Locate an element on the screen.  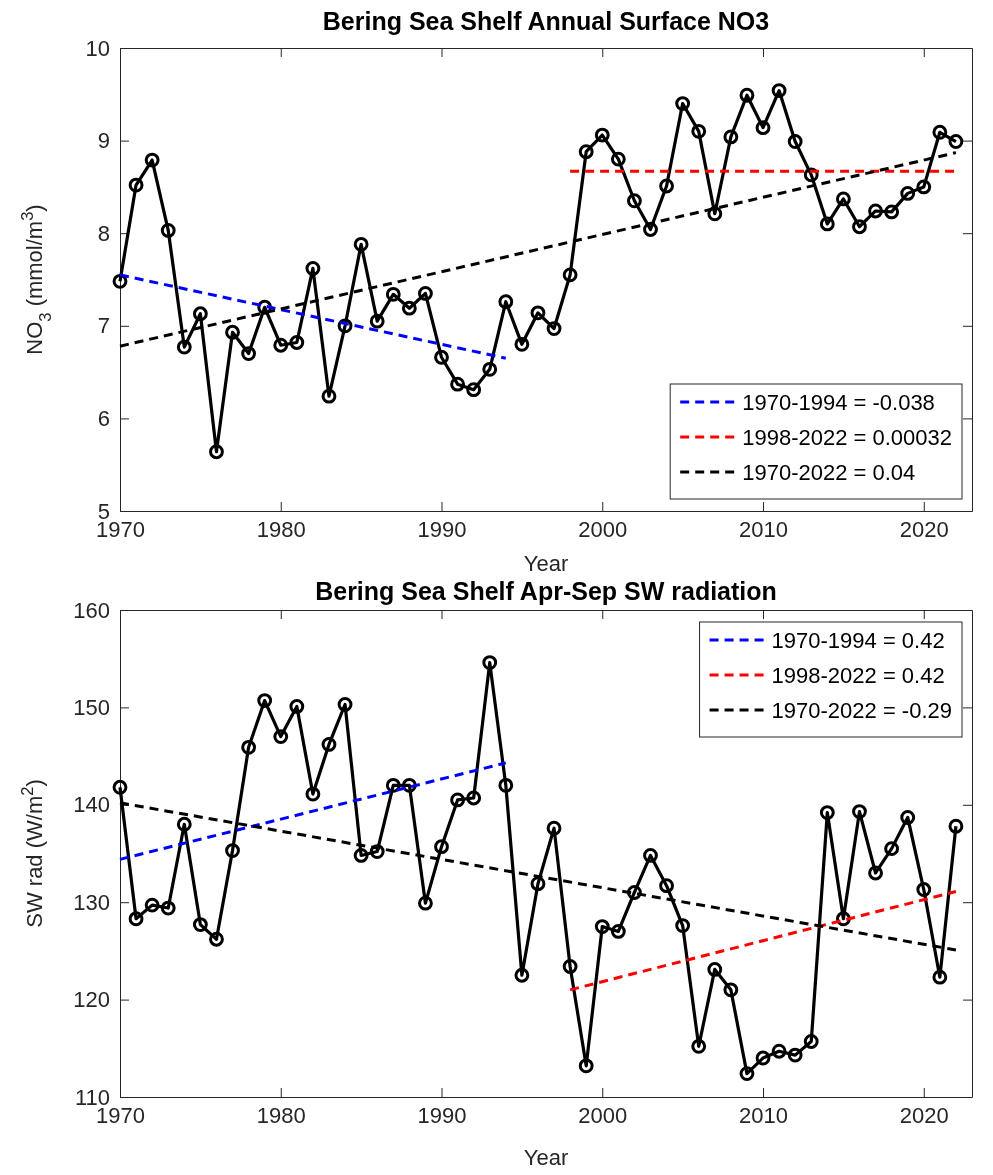
legend-label: 1970-1994 = -0.038 is located at coordinates (838, 402).